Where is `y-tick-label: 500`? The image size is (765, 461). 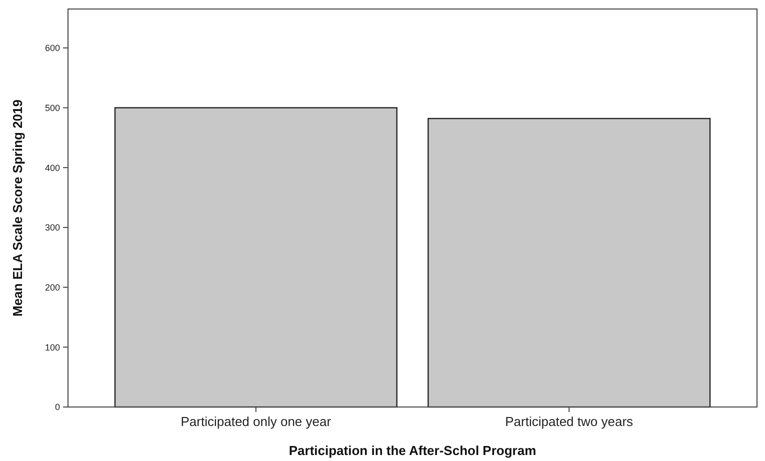 y-tick-label: 500 is located at coordinates (52, 107).